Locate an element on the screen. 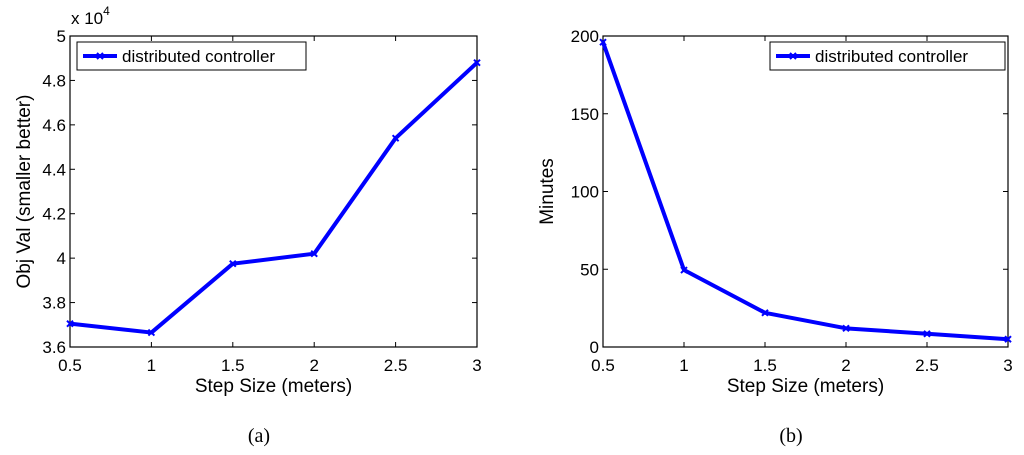 The image size is (1024, 455). y-tick-label: 3.8 is located at coordinates (54, 303).